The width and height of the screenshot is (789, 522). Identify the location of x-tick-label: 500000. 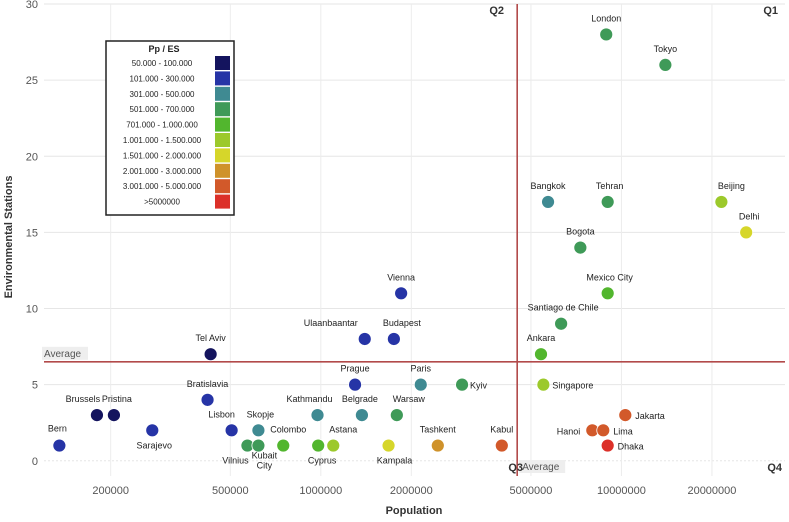
(230, 491).